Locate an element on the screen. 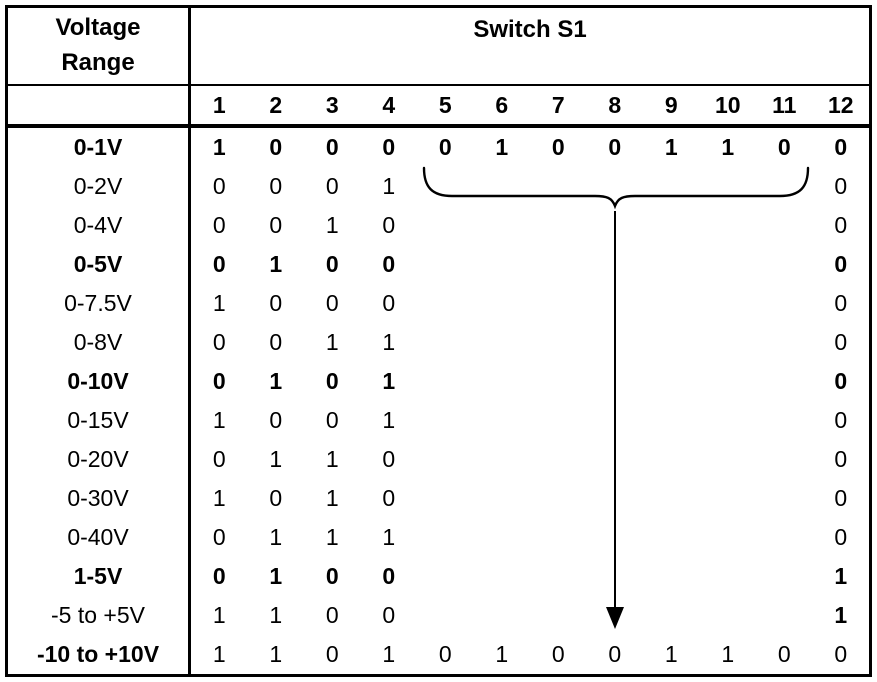 The image size is (877, 682). voltage-range-label: 0-7.5V is located at coordinates (99, 303).